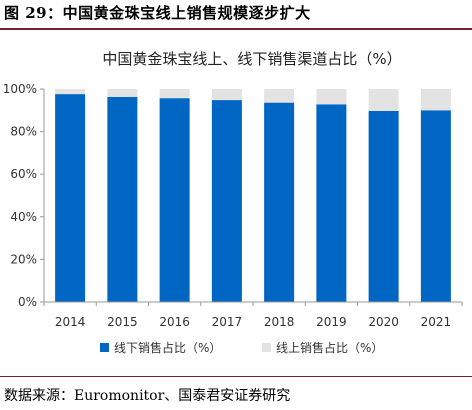 Image resolution: width=472 pixels, height=410 pixels. Describe the element at coordinates (70, 92) in the screenshot. I see `bar-online-2014` at that location.